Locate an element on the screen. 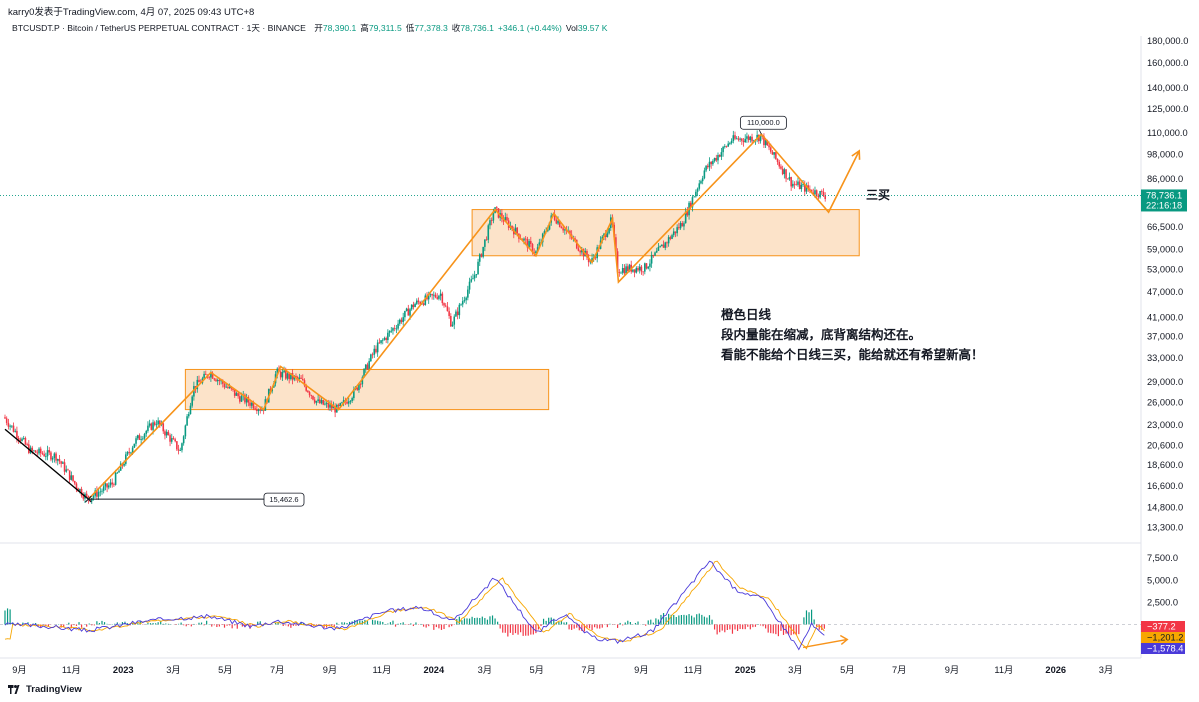 Image resolution: width=1199 pixels, height=702 pixels. tradingview-brand: TradingView is located at coordinates (45, 689).